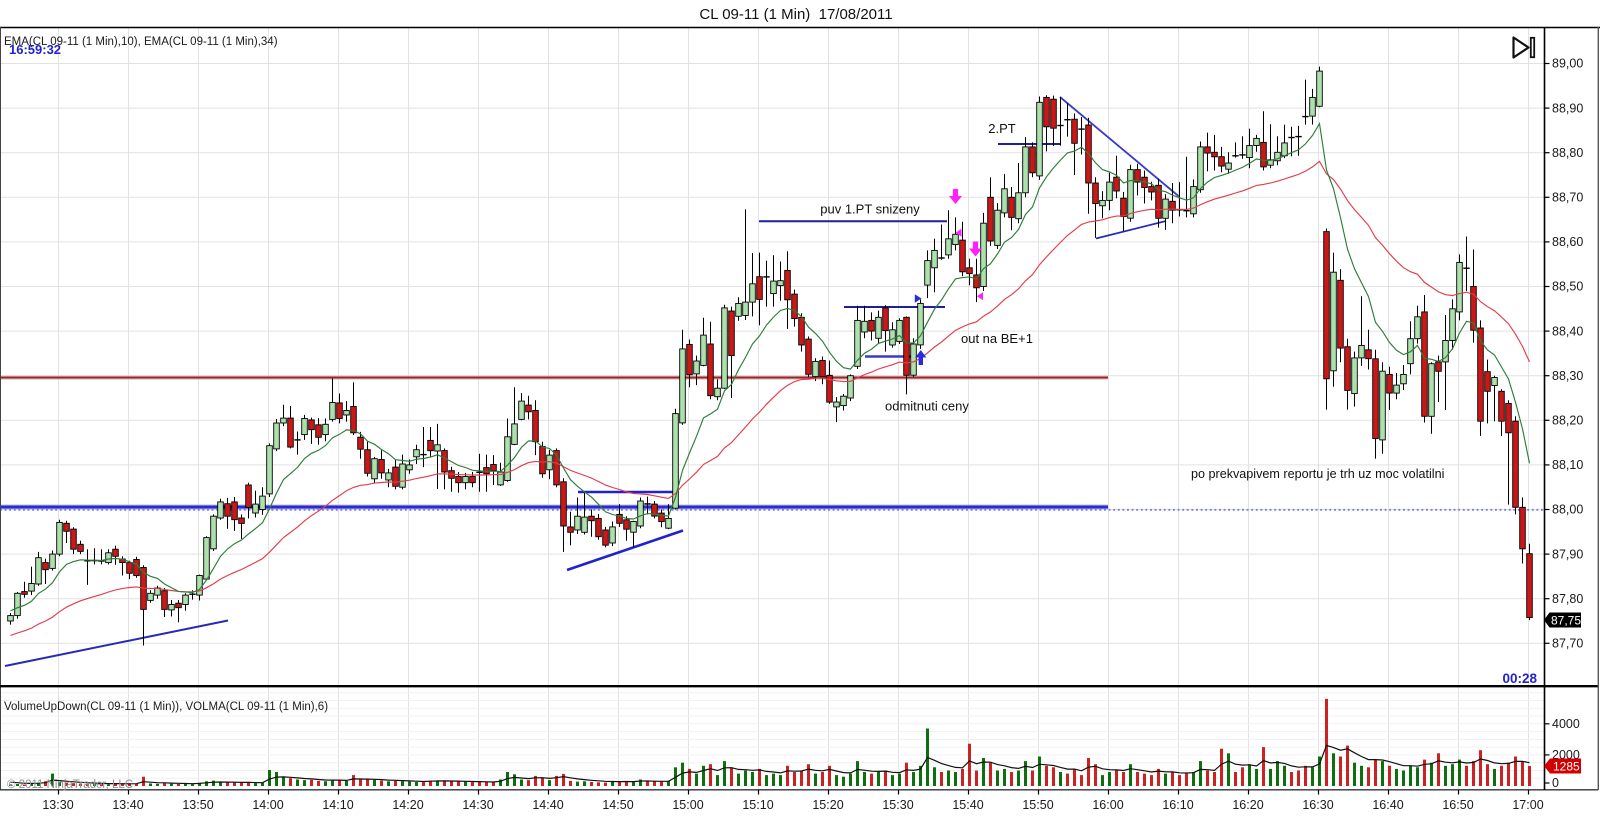 This screenshot has height=835, width=1600. What do you see at coordinates (795, 14) in the screenshot?
I see `svg-text: CL 09-11 (1 Min) 17/08/2011` at bounding box center [795, 14].